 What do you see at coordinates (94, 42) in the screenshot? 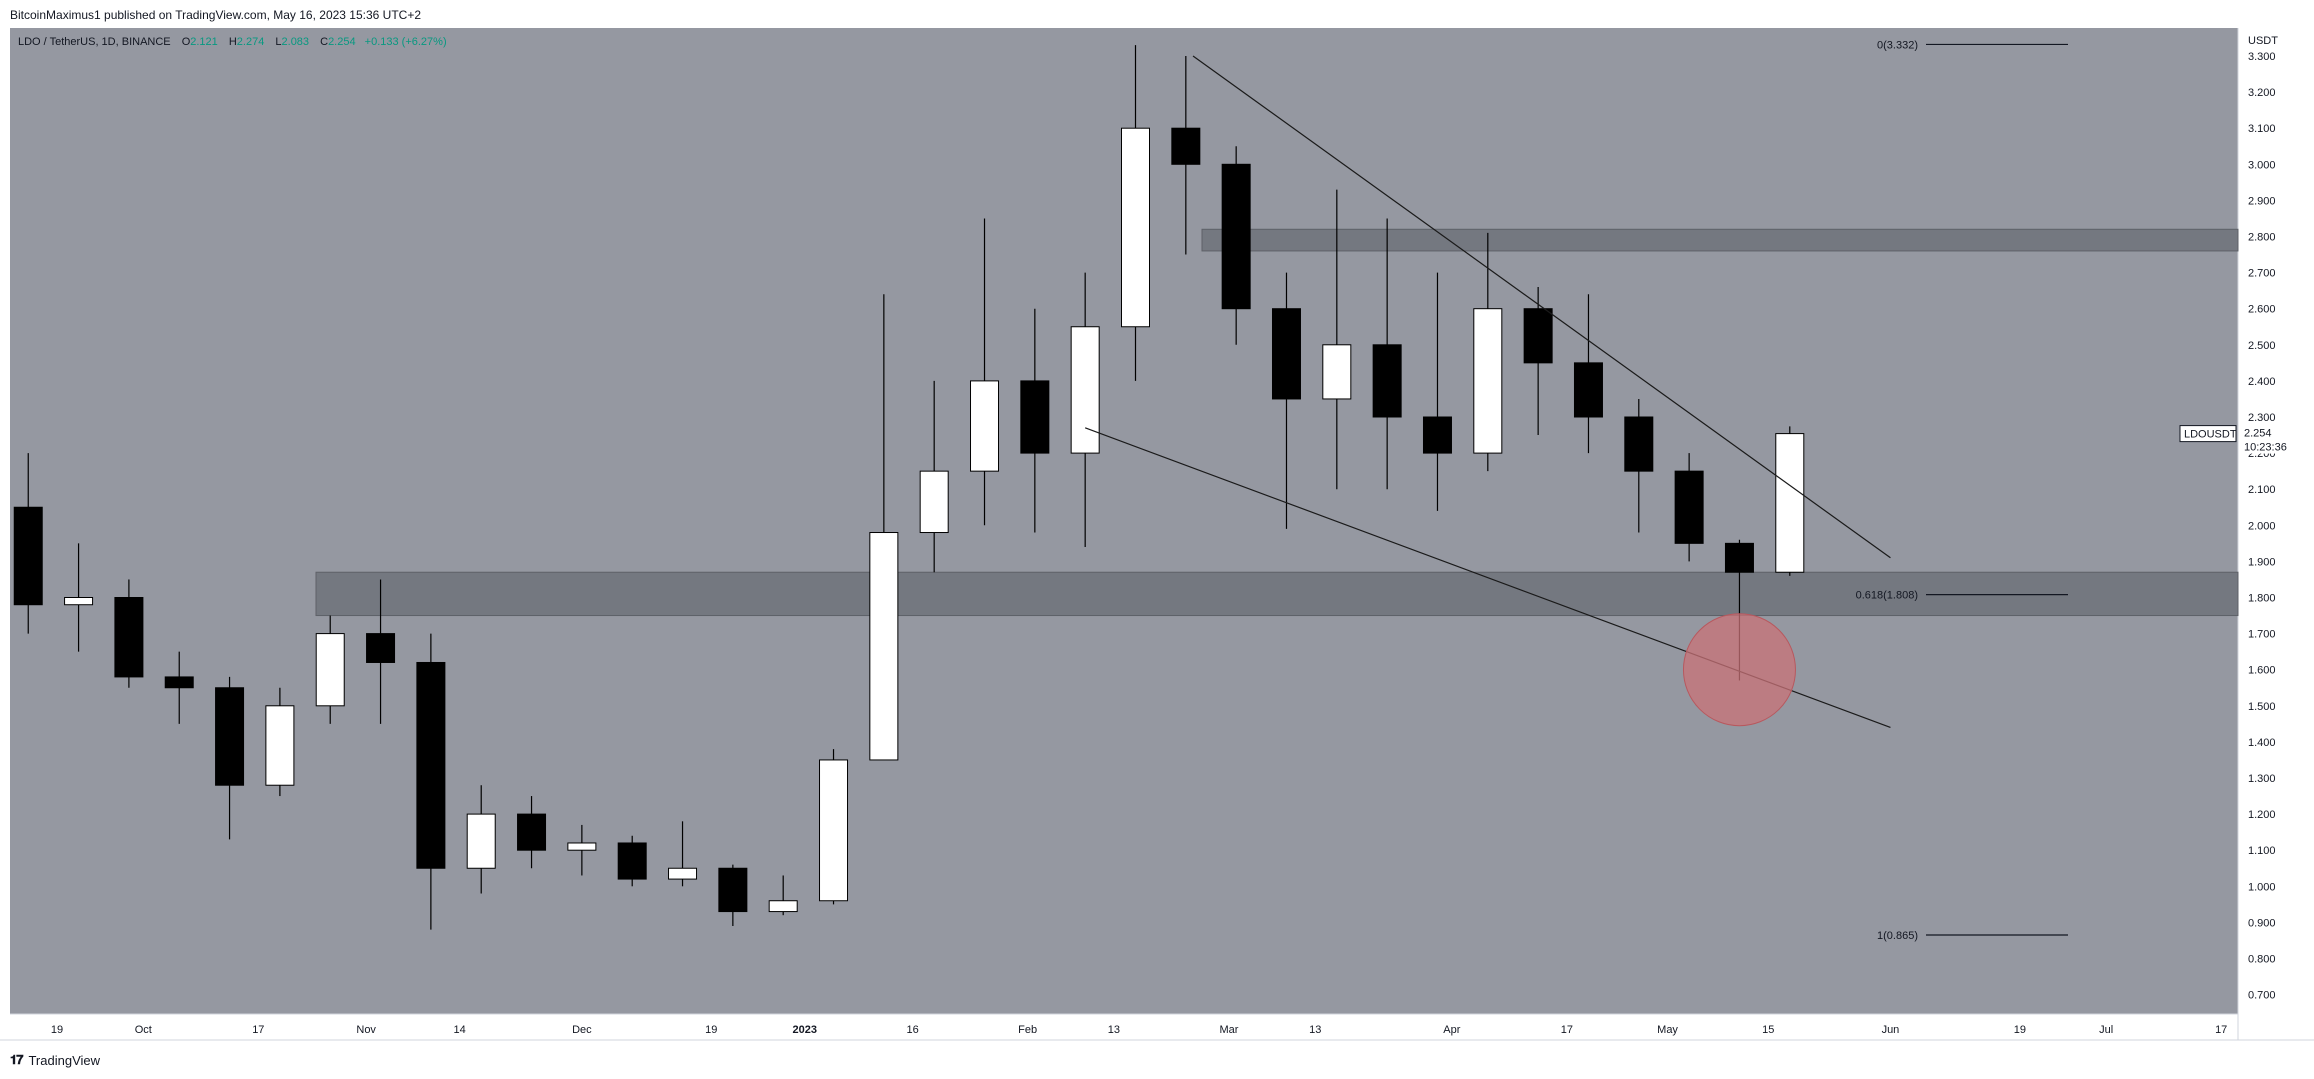
I see `legend-symbol: LDO / TetherUS, 1D, BINANCE` at bounding box center [94, 42].